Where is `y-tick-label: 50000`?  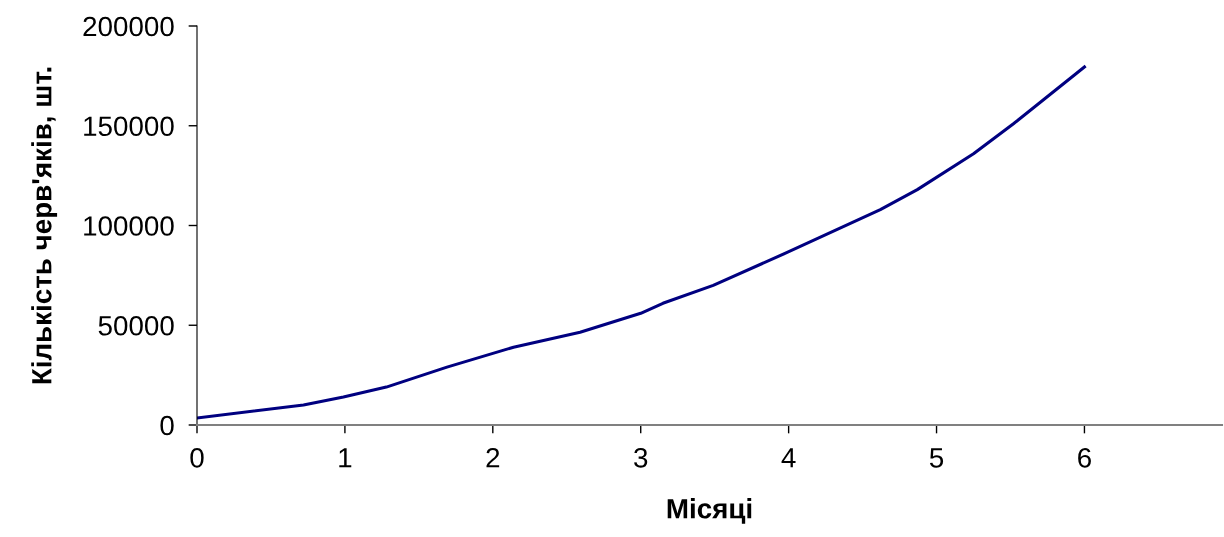
y-tick-label: 50000 is located at coordinates (136, 325).